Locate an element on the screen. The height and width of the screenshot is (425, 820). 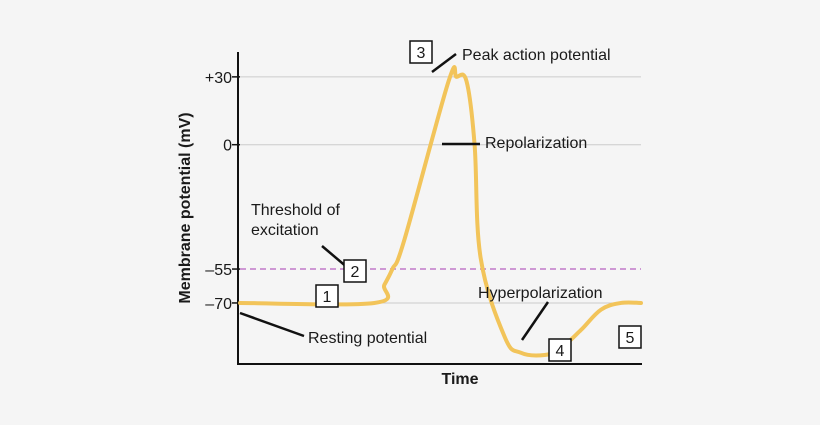
marker-box-2: 2 is located at coordinates (355, 271).